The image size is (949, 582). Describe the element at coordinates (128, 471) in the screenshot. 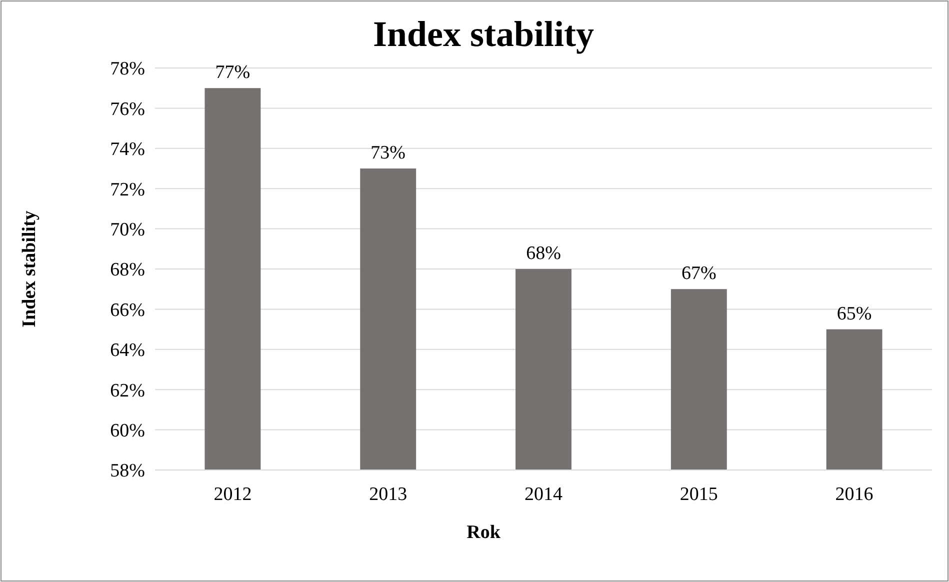

I see `y-tick-label: 58%` at that location.